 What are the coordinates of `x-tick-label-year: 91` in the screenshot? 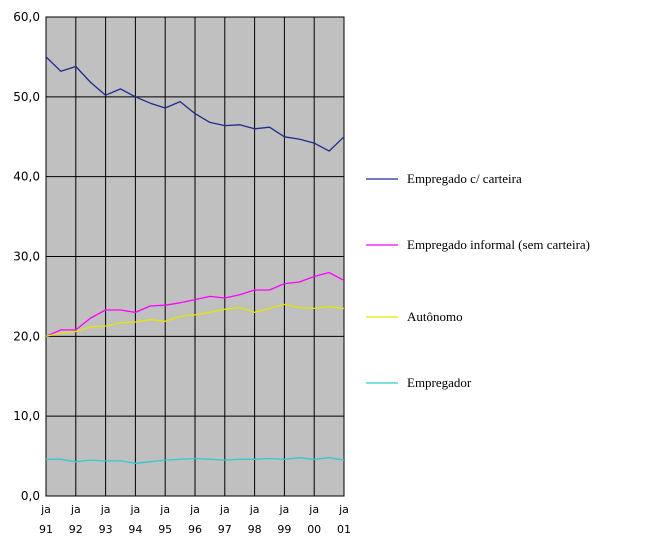 It's located at (46, 529).